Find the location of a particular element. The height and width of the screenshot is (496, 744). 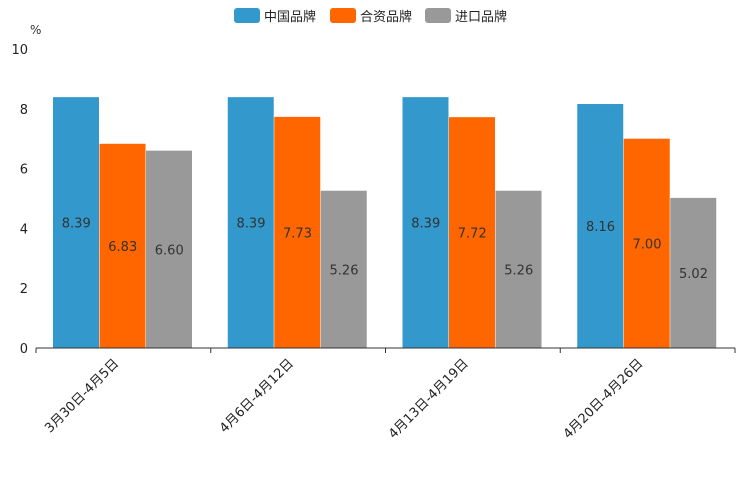

legend-label: 进口品牌 is located at coordinates (481, 17).